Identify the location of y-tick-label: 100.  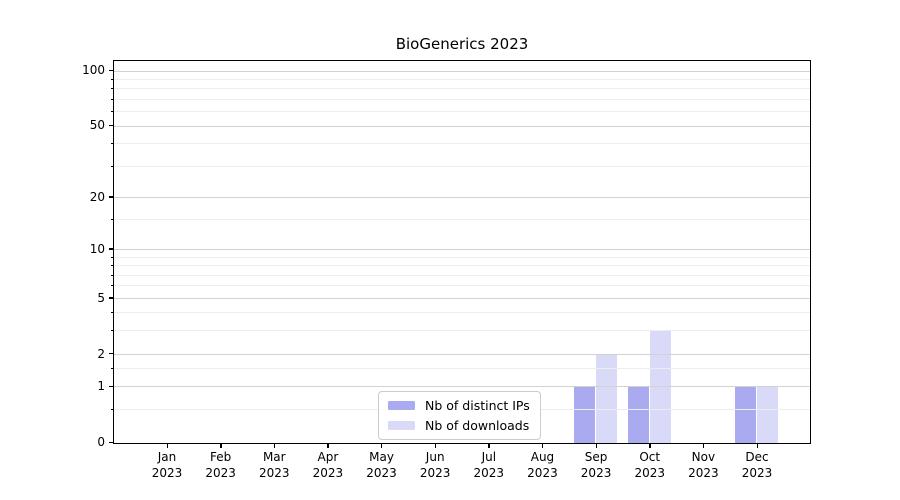
(93, 70).